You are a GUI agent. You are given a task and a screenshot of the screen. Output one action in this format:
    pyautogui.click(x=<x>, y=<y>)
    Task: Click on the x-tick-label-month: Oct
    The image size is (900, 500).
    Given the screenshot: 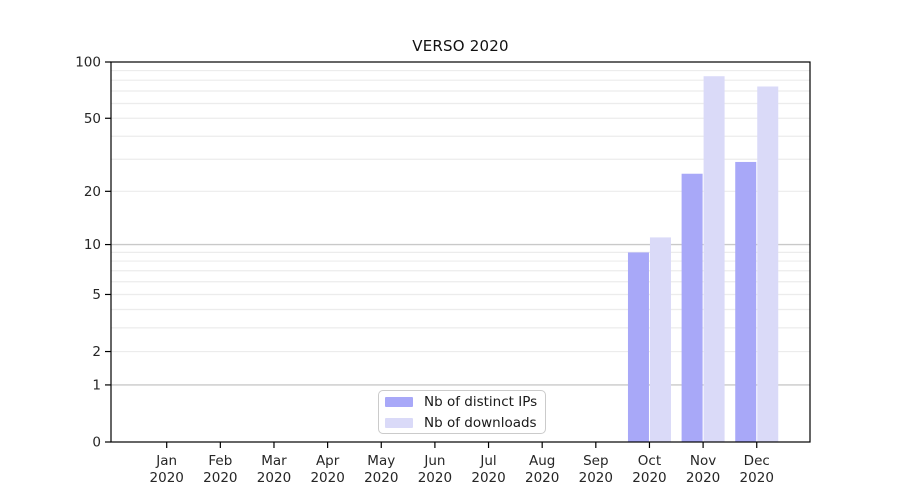 What is the action you would take?
    pyautogui.click(x=649, y=461)
    